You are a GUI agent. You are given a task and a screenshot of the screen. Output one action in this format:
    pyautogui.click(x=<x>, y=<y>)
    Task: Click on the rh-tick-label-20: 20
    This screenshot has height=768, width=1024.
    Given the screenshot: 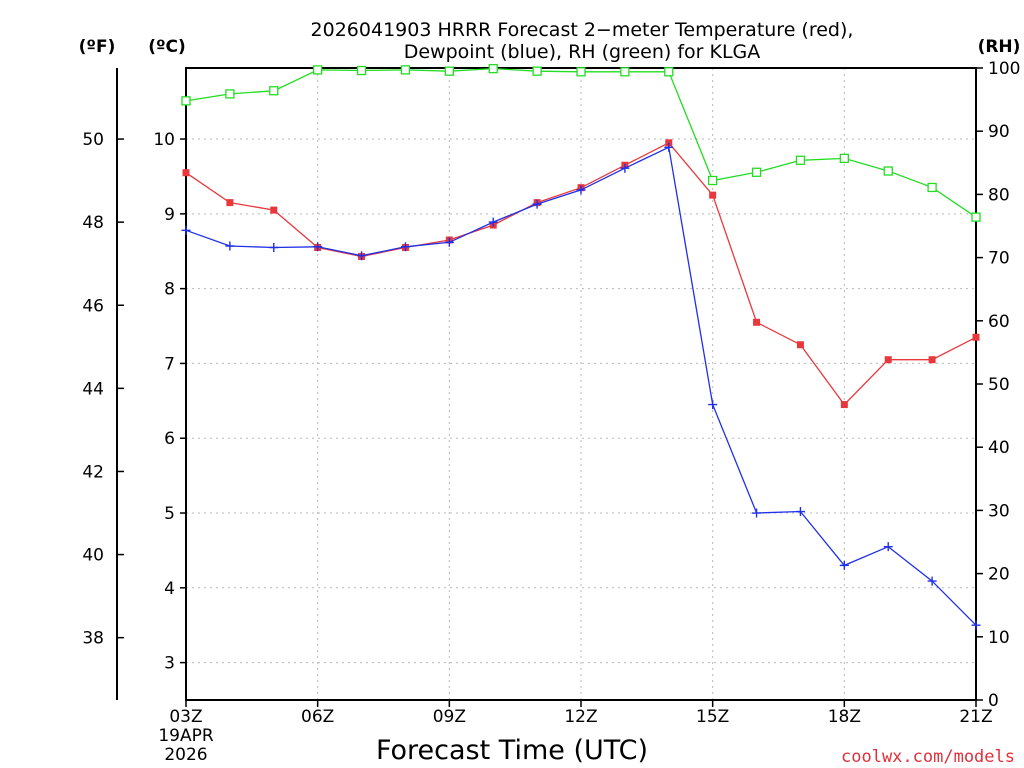 What is the action you would take?
    pyautogui.click(x=999, y=575)
    